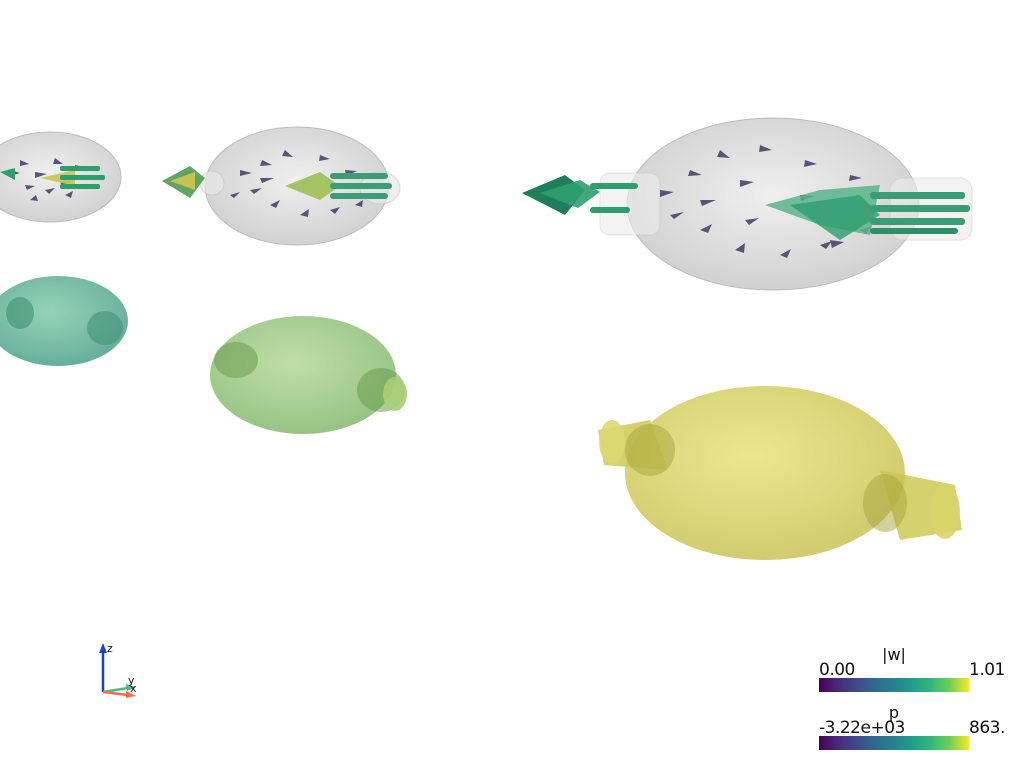  What do you see at coordinates (308, 375) in the screenshot?
I see `pressure-shell-middle` at bounding box center [308, 375].